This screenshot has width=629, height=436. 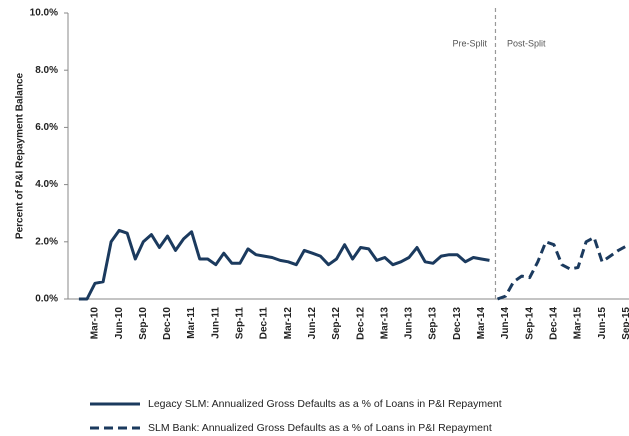 What do you see at coordinates (469, 43) in the screenshot?
I see `annotation: Pre-Split` at bounding box center [469, 43].